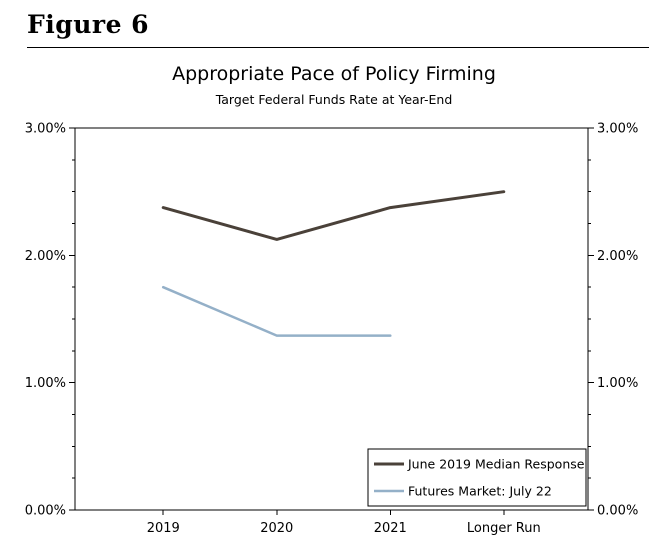  Describe the element at coordinates (390, 528) in the screenshot. I see `x-tick-label: 2021` at that location.